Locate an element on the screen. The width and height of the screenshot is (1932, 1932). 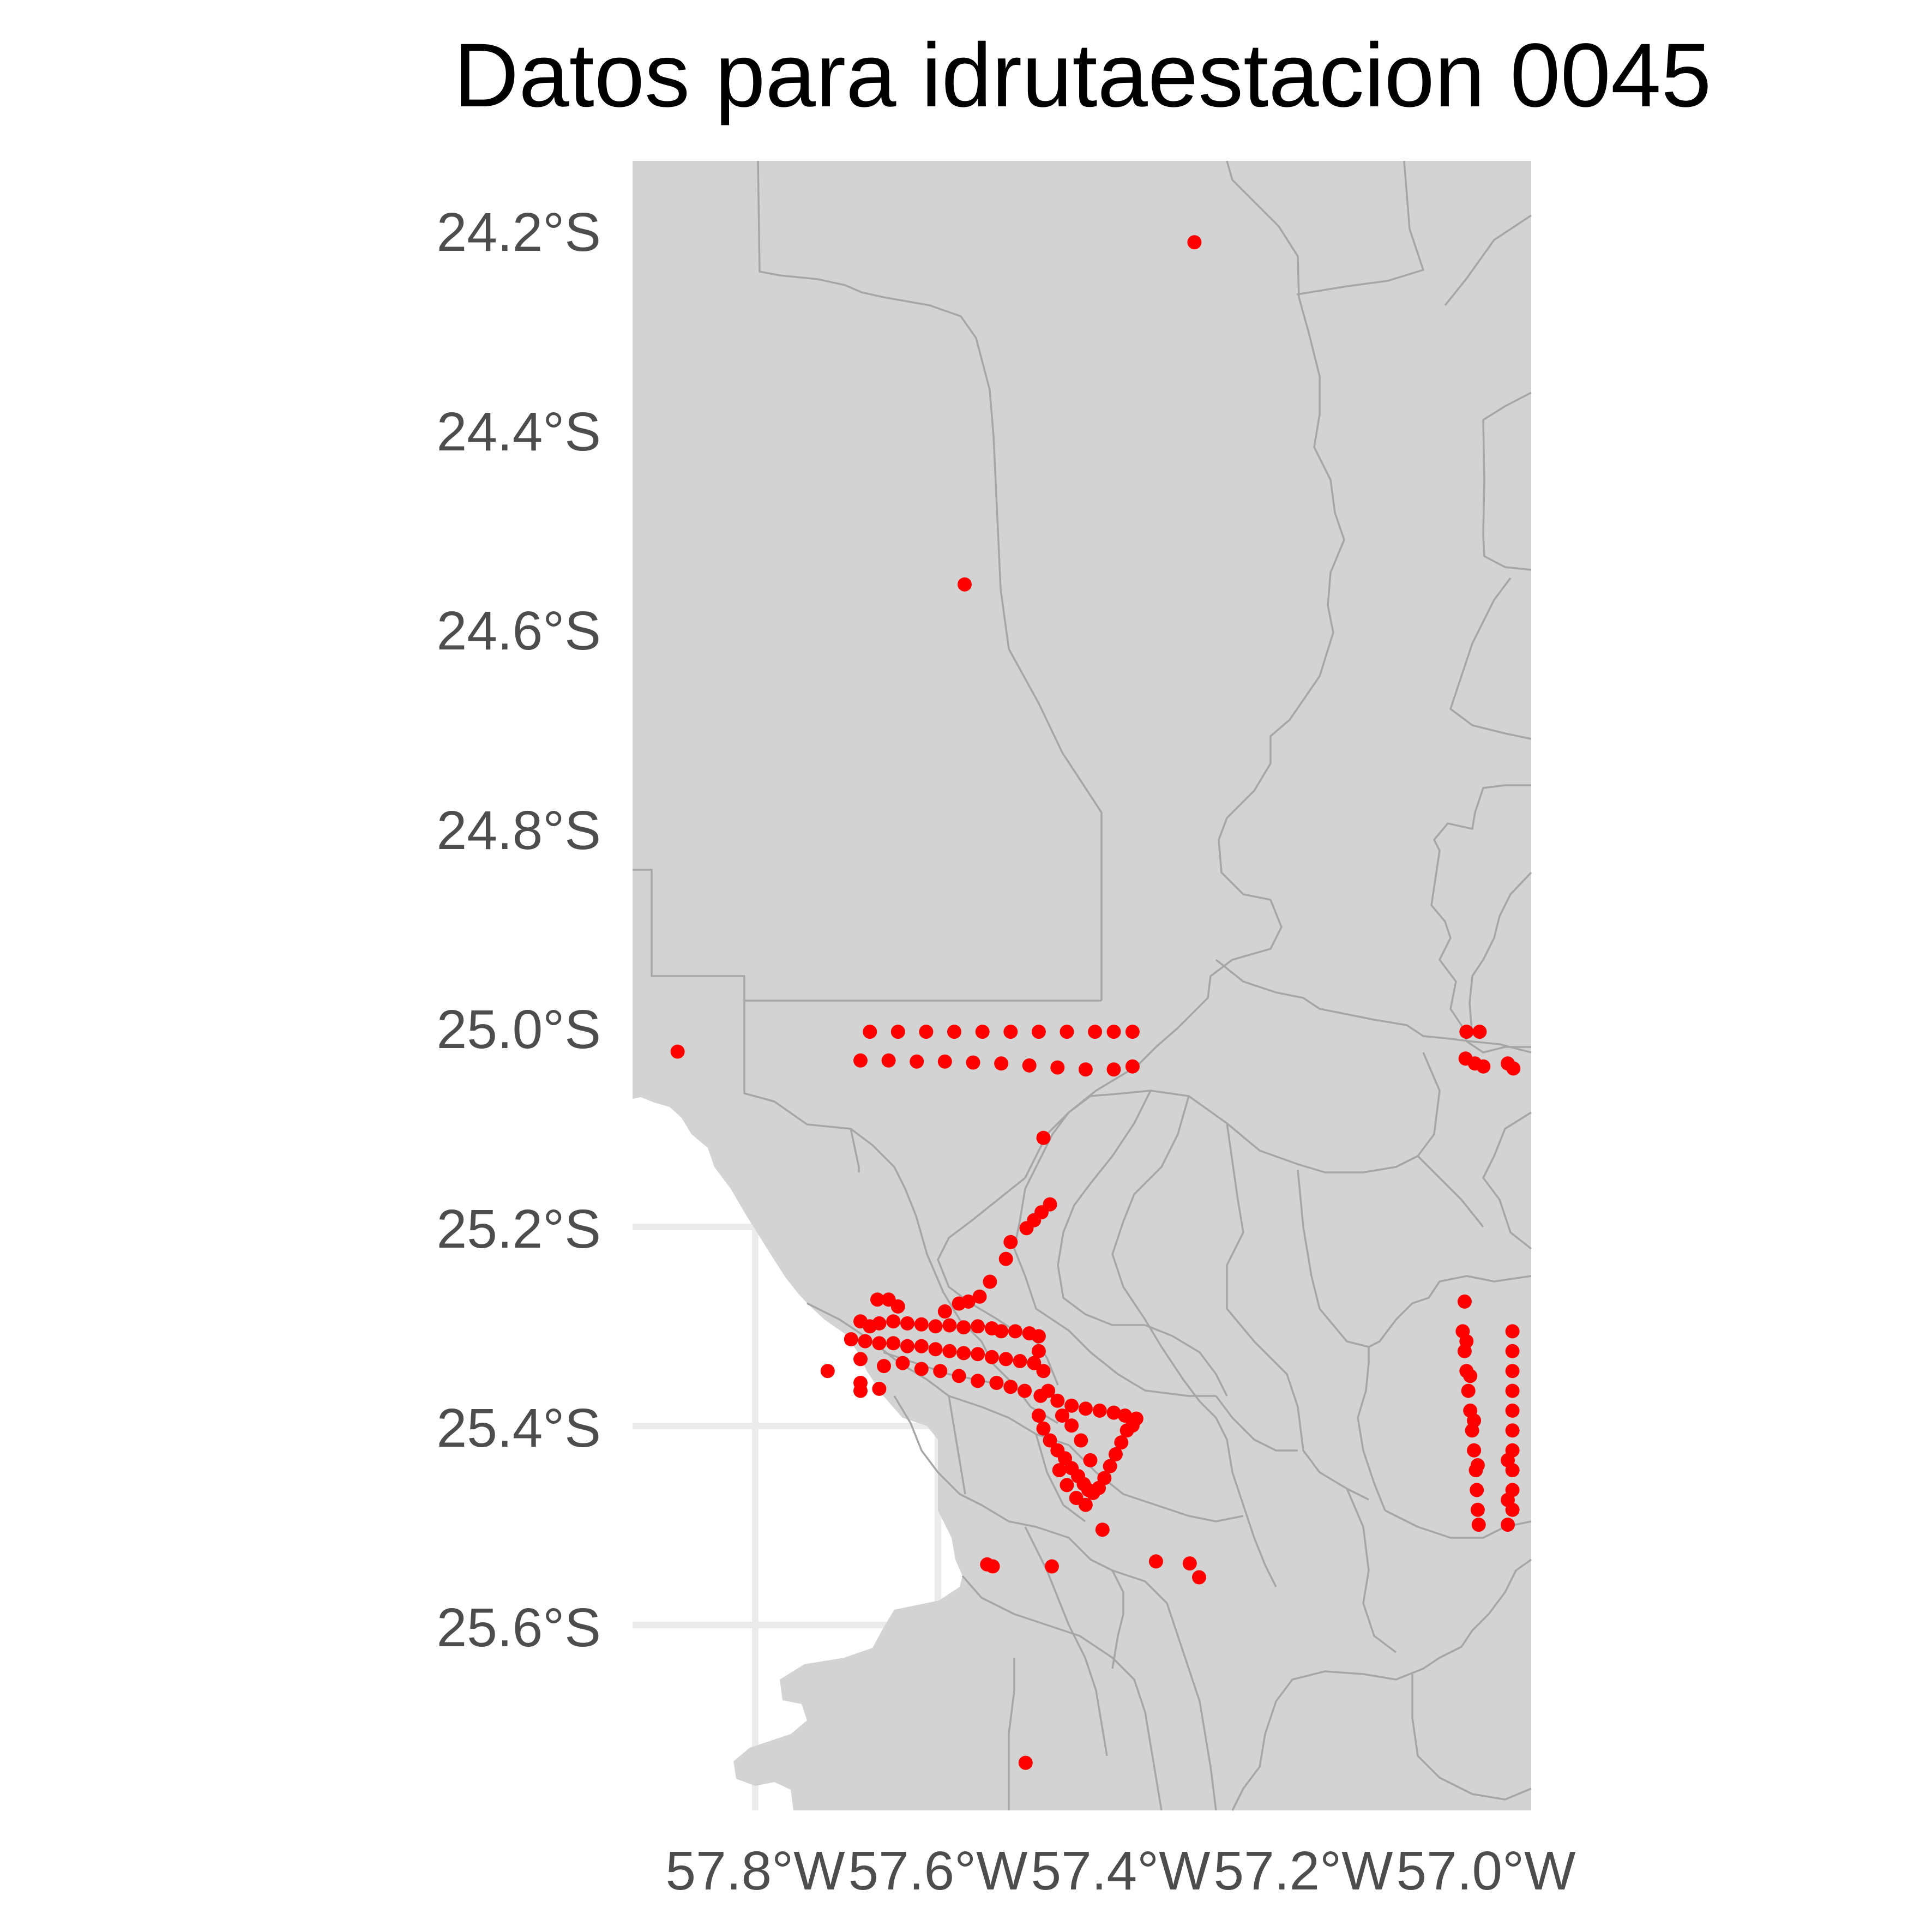
y-tick-label: 25.2°S is located at coordinates (519, 1229).